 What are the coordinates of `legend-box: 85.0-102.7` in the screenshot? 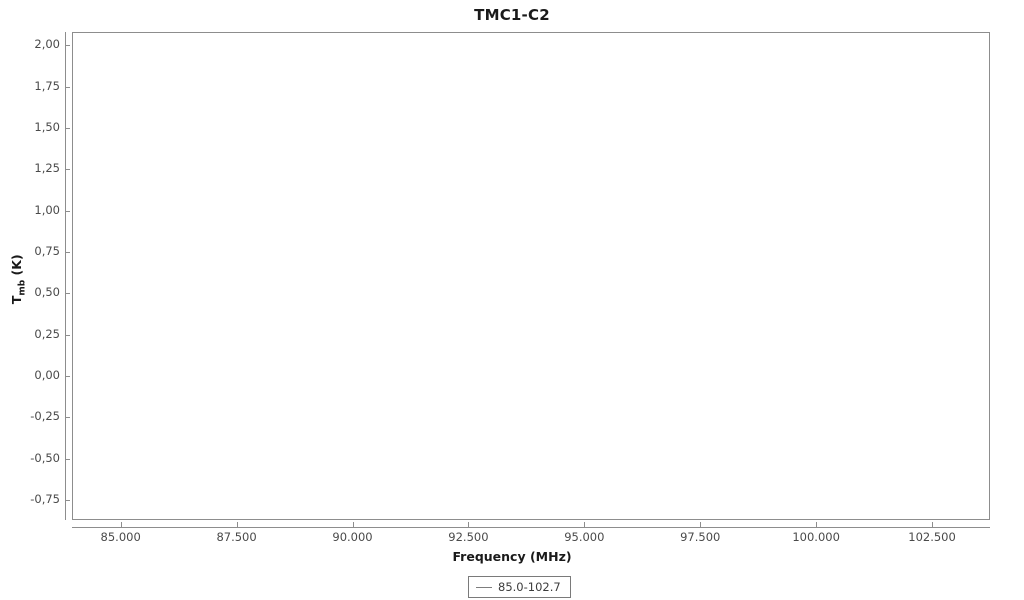 It's located at (519, 587).